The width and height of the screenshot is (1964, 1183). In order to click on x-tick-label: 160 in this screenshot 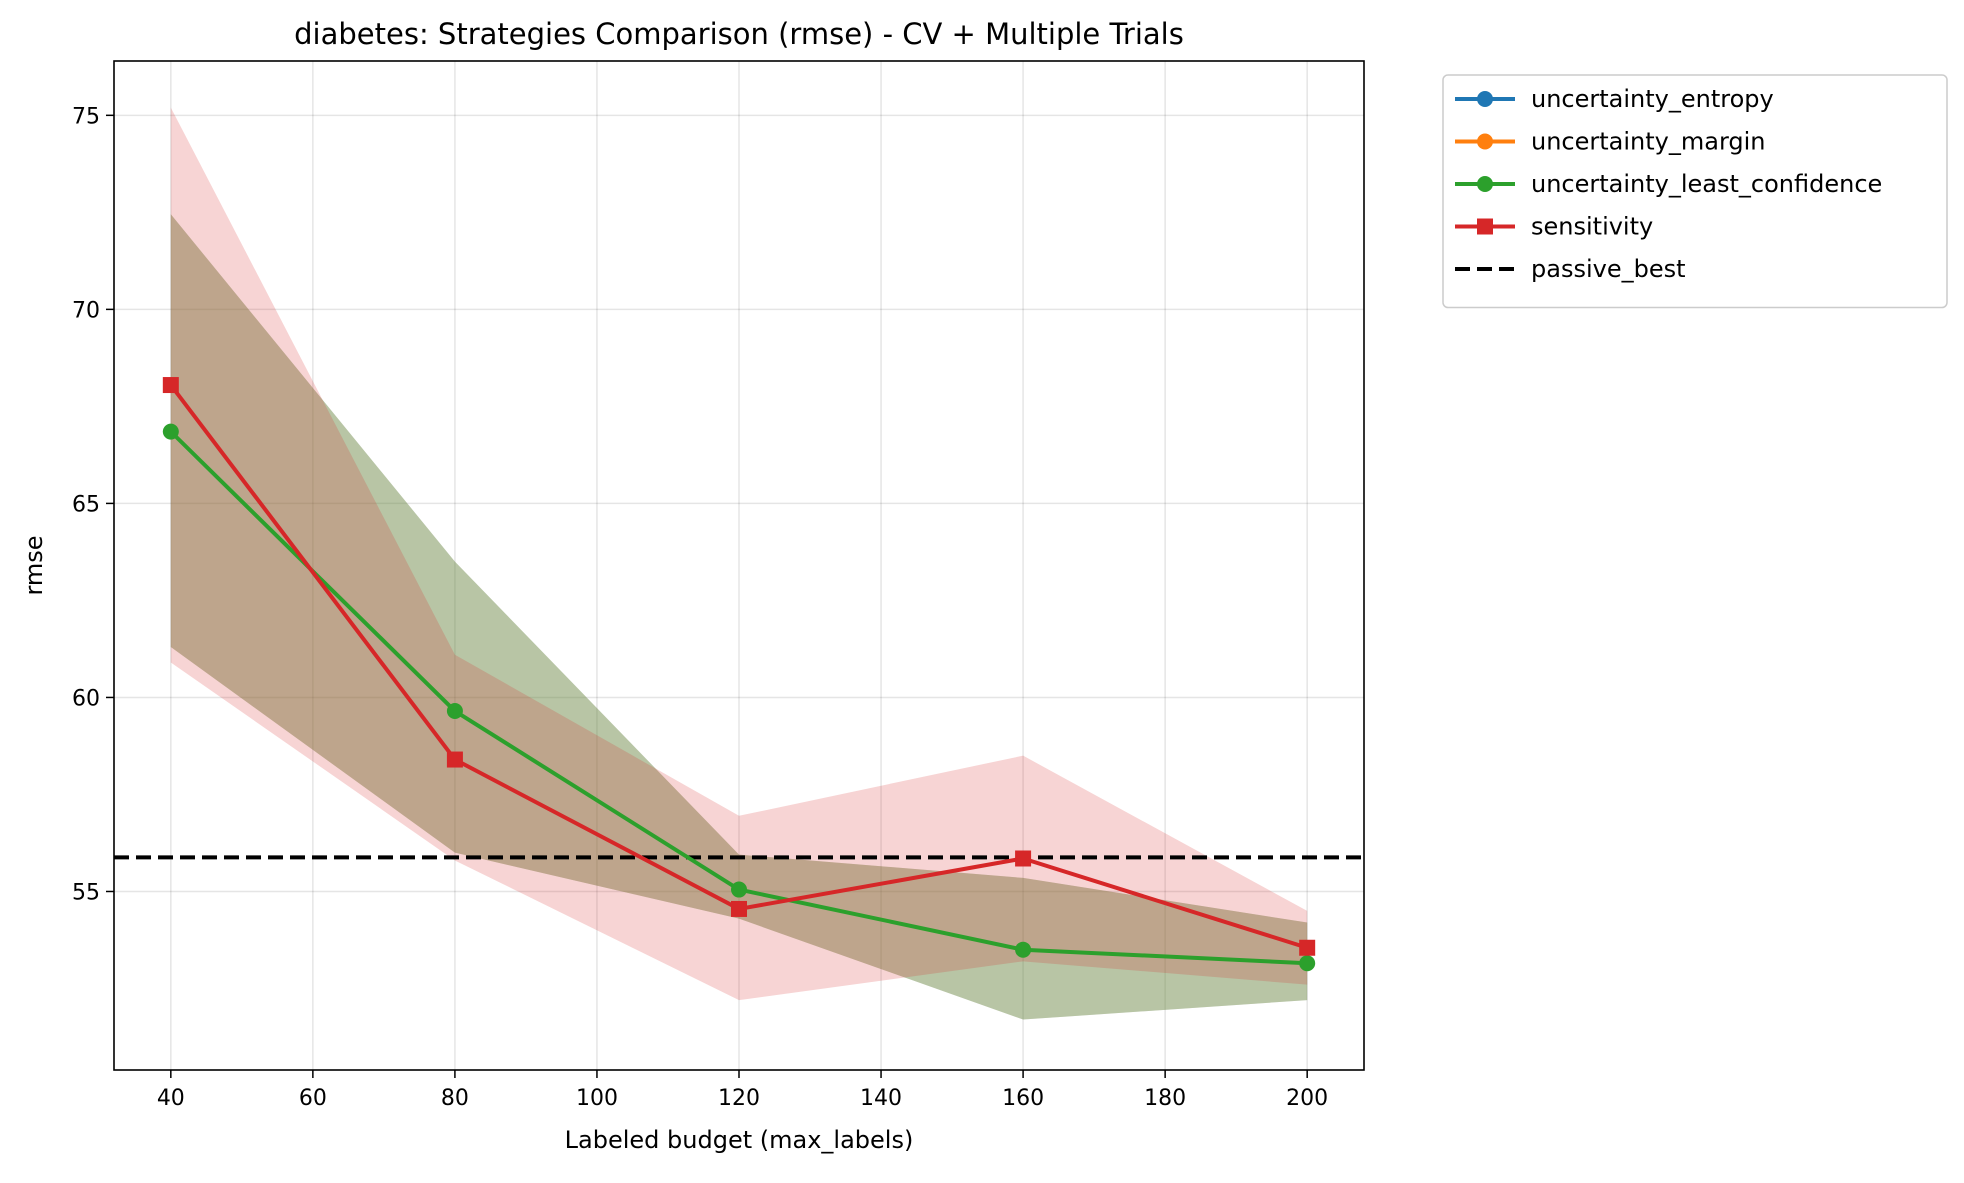, I will do `click(1023, 1098)`.